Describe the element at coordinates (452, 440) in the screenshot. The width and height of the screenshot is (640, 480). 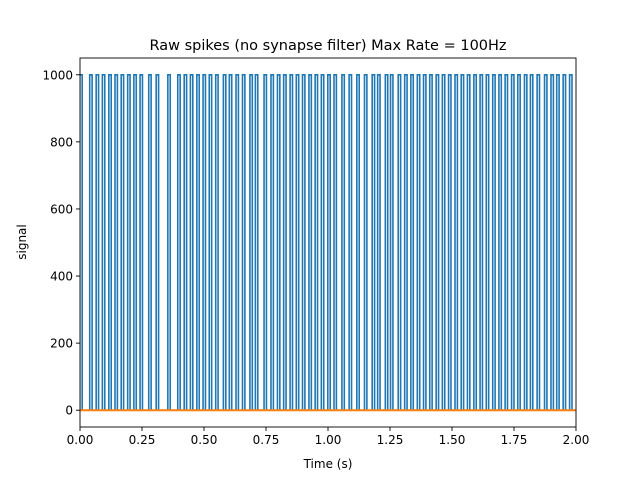
I see `x-tick-label: 1.50` at that location.